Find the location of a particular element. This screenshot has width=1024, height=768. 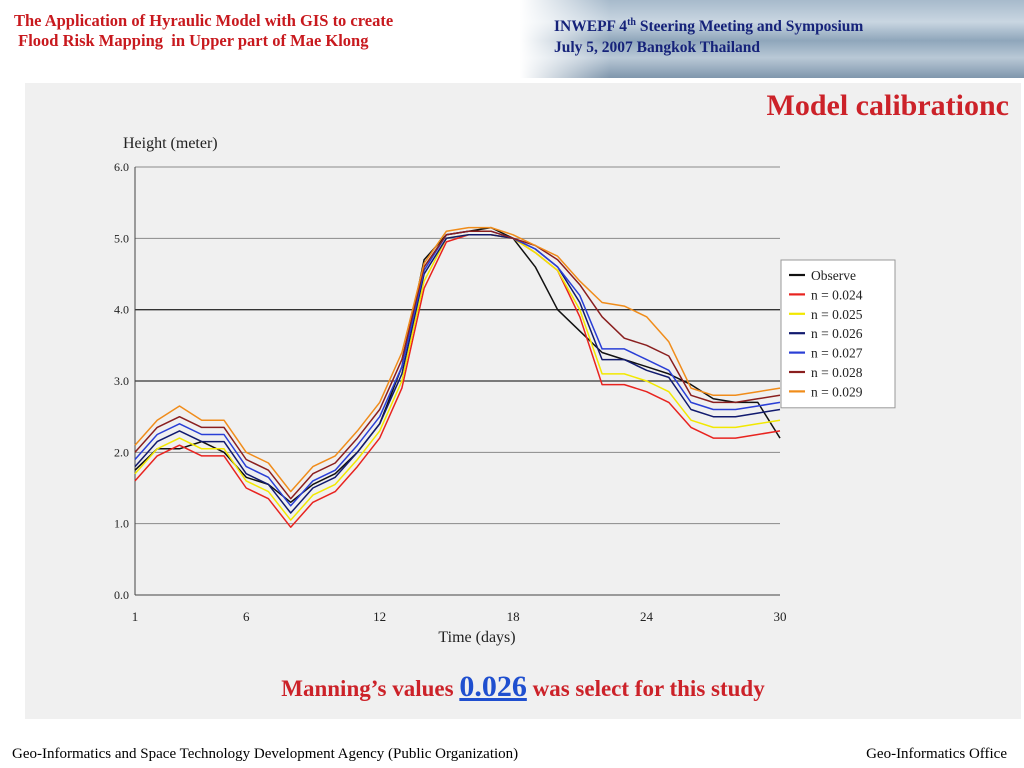

footer-office: Geo-Informatics Office is located at coordinates (936, 754).